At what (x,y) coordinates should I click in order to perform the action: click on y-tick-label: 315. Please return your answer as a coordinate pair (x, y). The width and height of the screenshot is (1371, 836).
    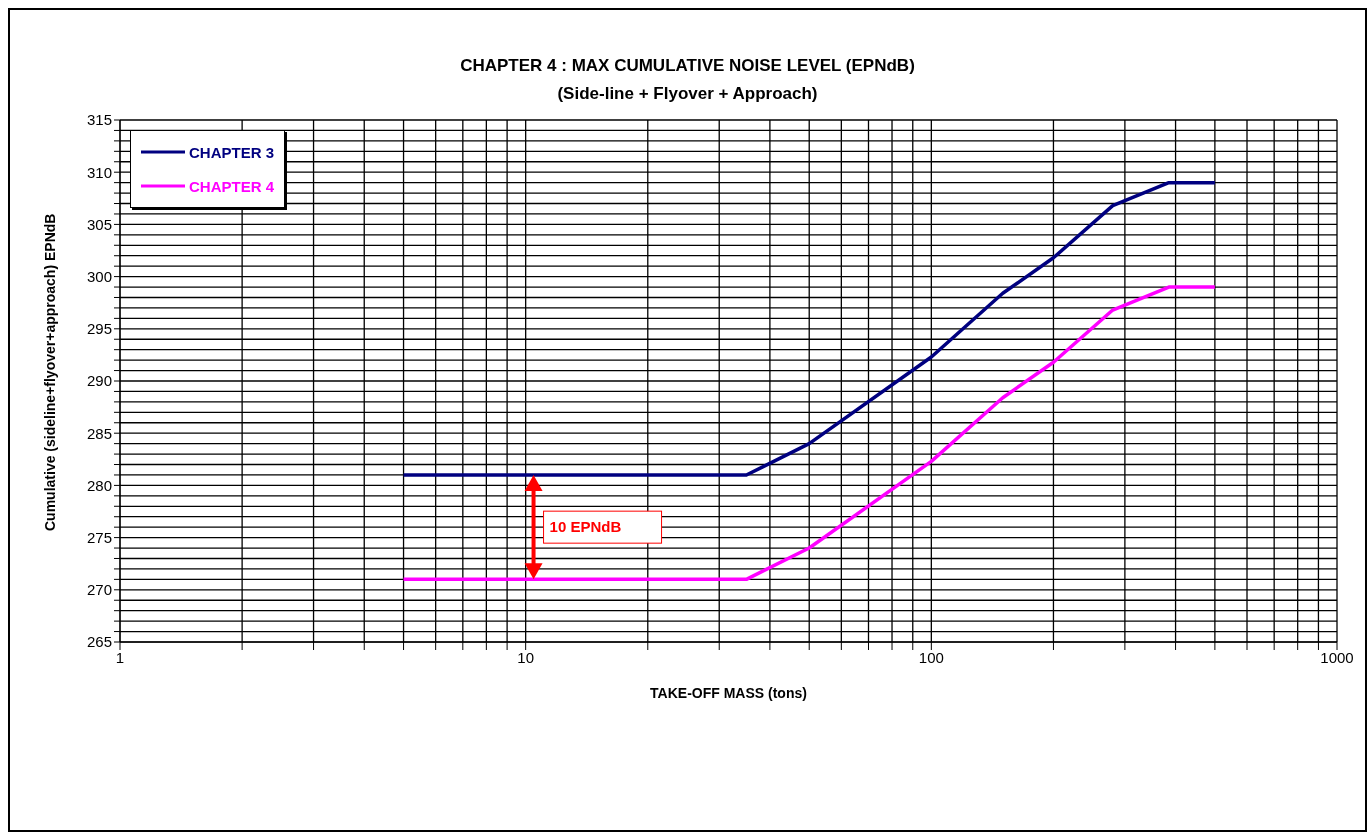
    Looking at the image, I should click on (99, 120).